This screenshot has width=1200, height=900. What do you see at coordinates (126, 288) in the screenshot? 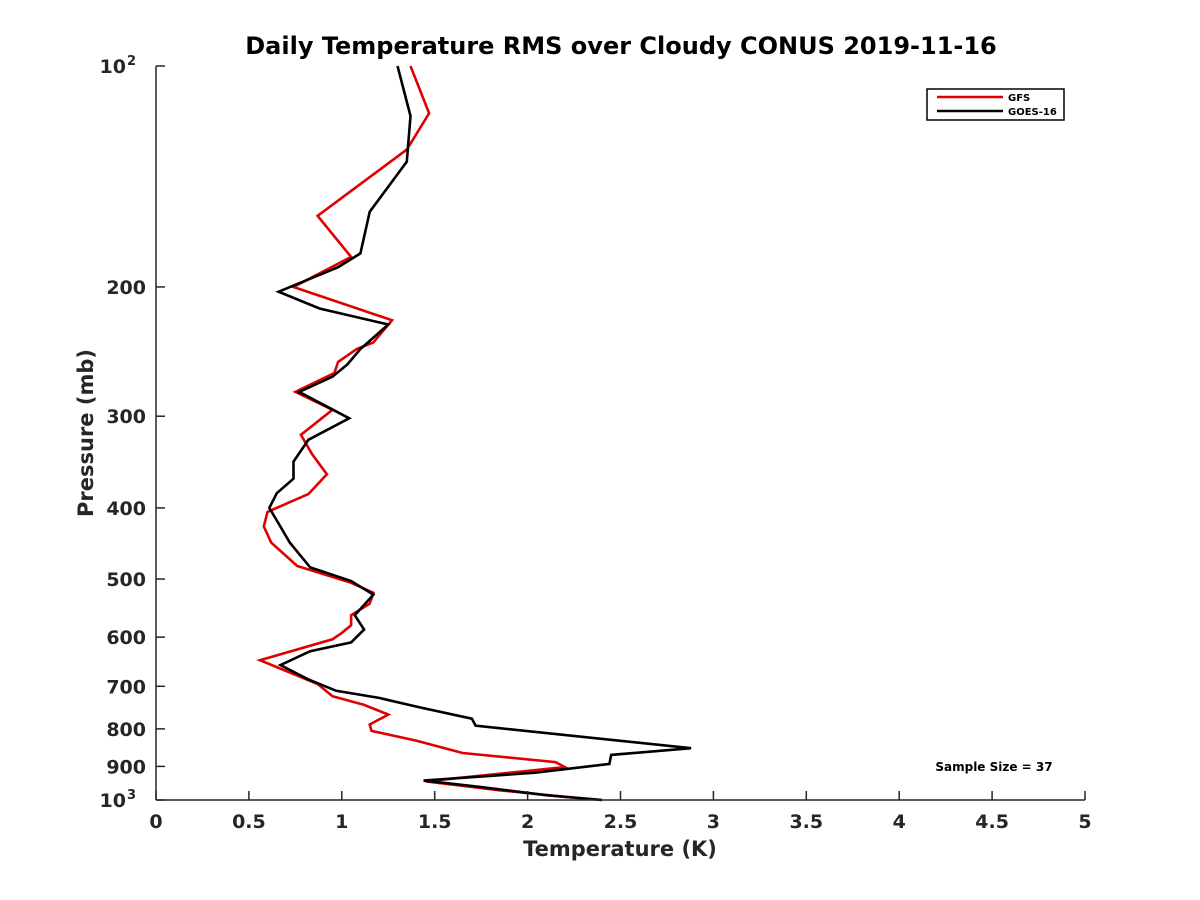
I see `y-tick-label: 200` at bounding box center [126, 288].